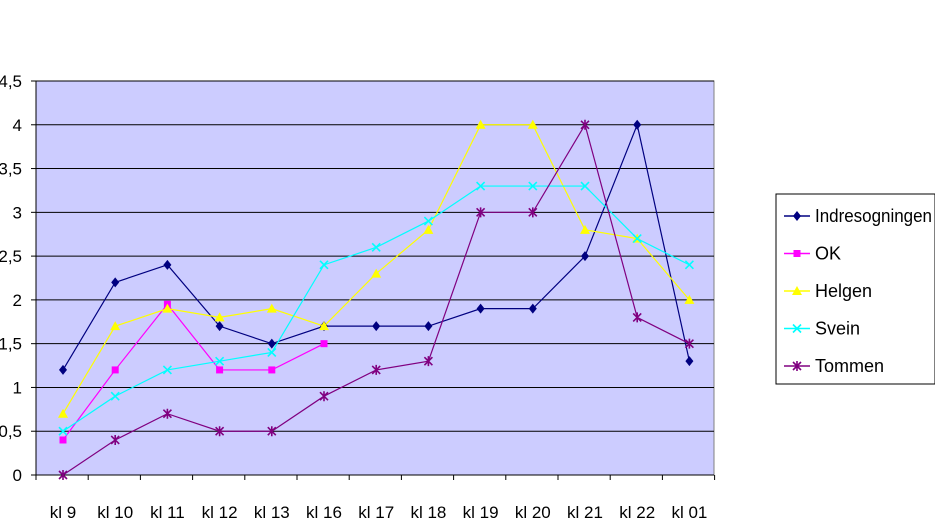 The image size is (935, 524). Describe the element at coordinates (11, 431) in the screenshot. I see `y-tick-label: 0,5` at that location.